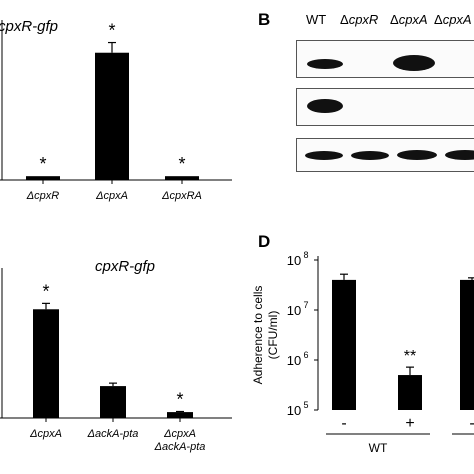 Image resolution: width=474 pixels, height=474 pixels. Describe the element at coordinates (305, 405) in the screenshot. I see `y-tick-exponent: 5` at that location.